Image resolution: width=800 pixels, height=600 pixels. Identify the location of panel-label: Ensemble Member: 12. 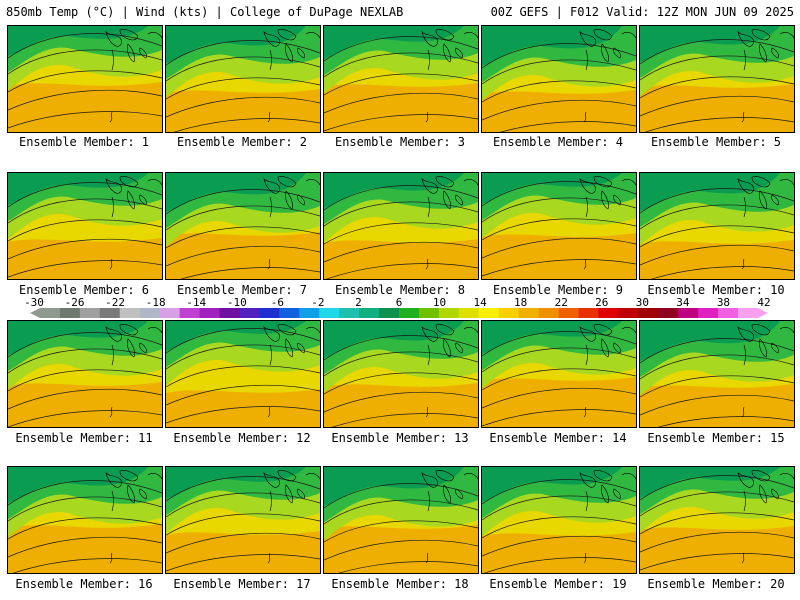
(242, 438).